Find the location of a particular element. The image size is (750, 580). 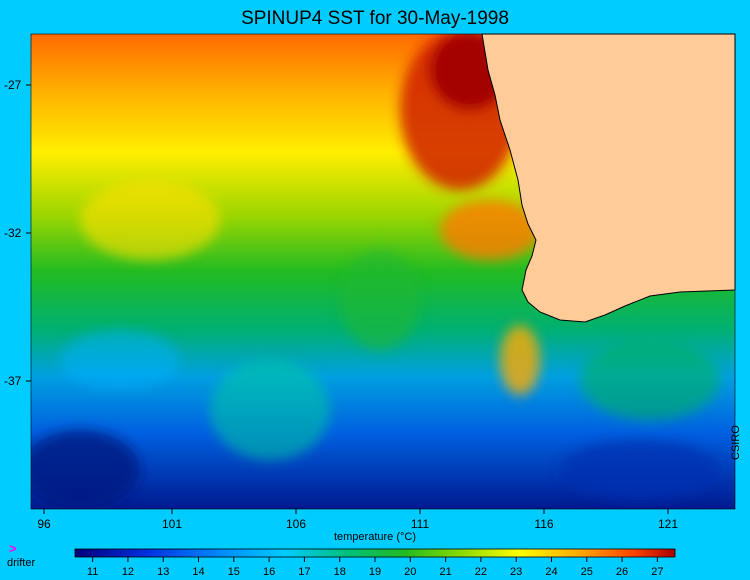

colorbar-tick-label: 26 is located at coordinates (622, 572).